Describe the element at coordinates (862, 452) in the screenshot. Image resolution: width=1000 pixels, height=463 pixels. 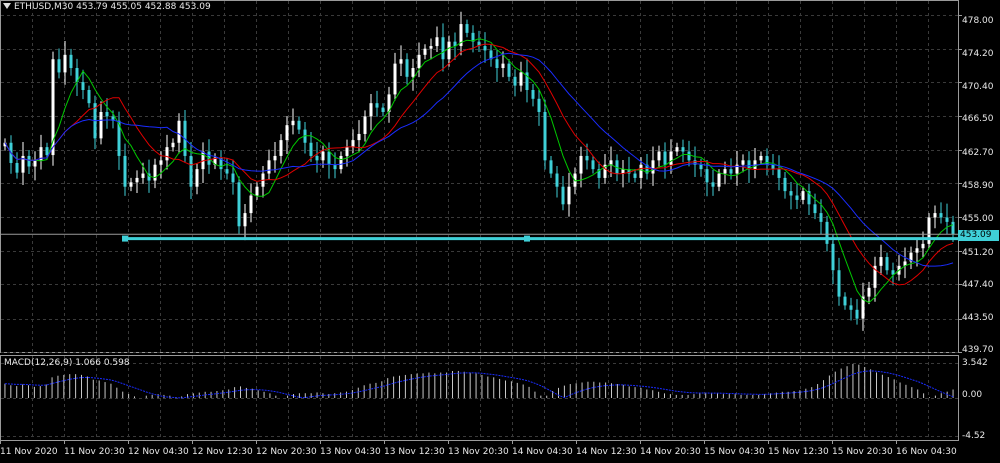
I see `time-tick: 15 Nov 20:30` at that location.